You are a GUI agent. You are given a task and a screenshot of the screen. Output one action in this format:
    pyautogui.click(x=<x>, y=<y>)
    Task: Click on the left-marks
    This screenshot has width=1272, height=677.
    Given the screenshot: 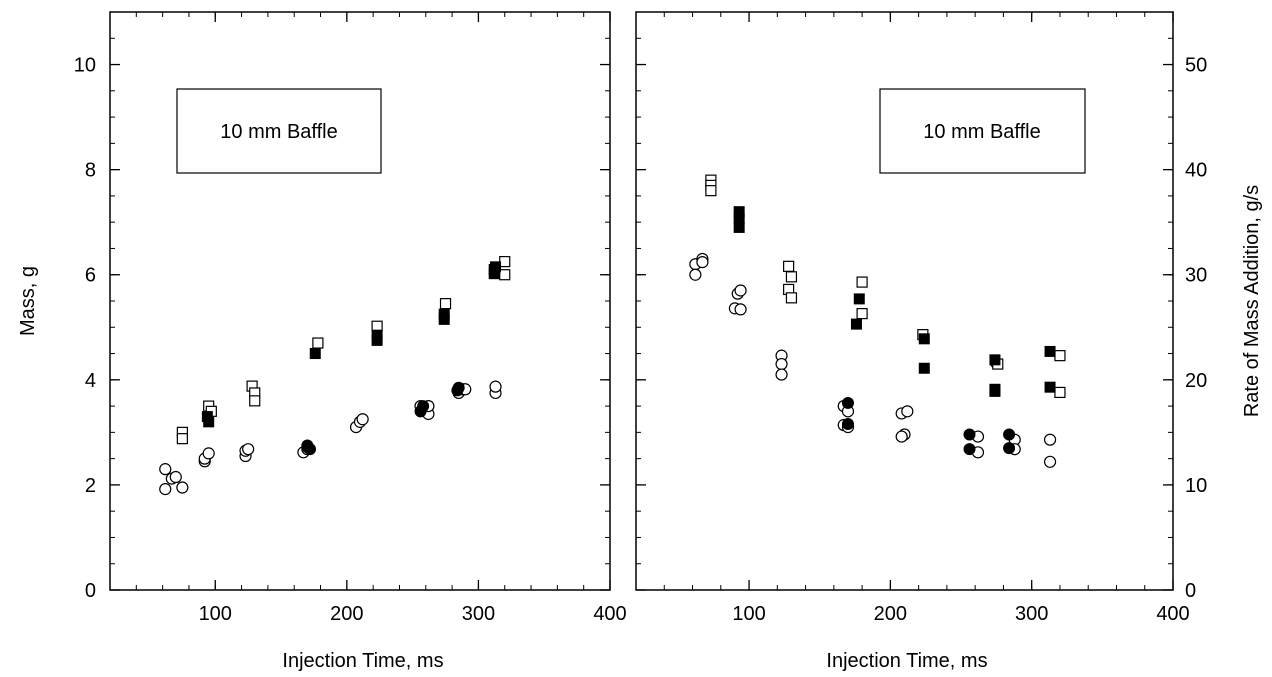 What is the action you would take?
    pyautogui.click(x=335, y=375)
    